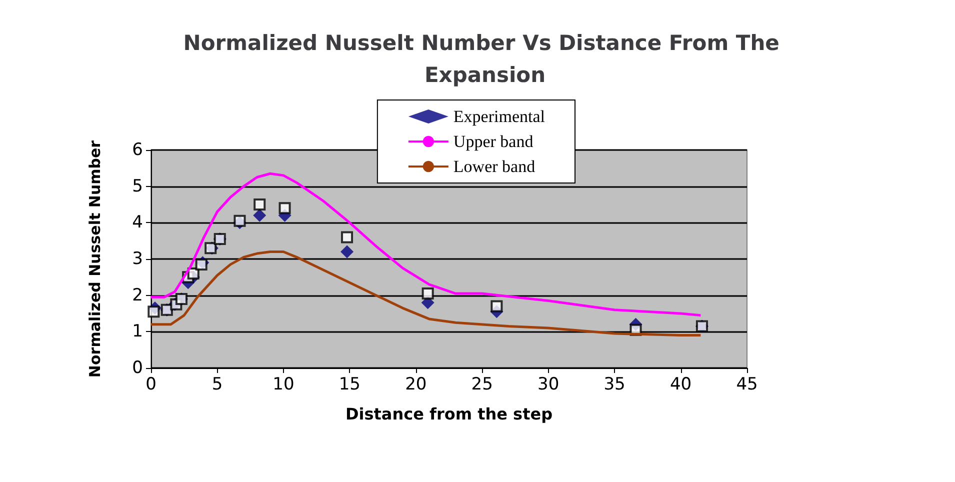  What do you see at coordinates (615, 384) in the screenshot?
I see `x-tick-label: 35` at bounding box center [615, 384].